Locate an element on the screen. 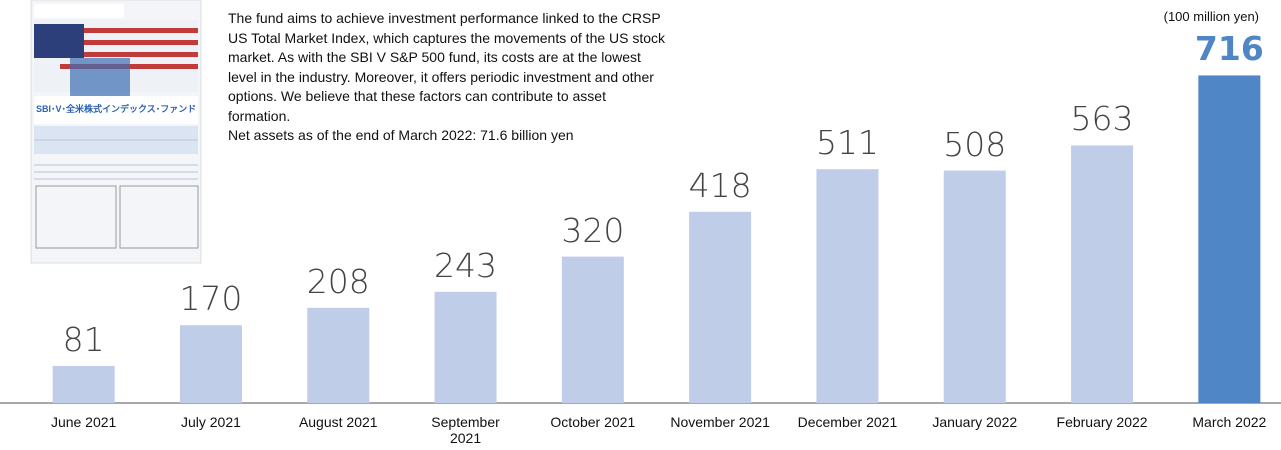 The image size is (1281, 450). value-label: 508 is located at coordinates (975, 144).